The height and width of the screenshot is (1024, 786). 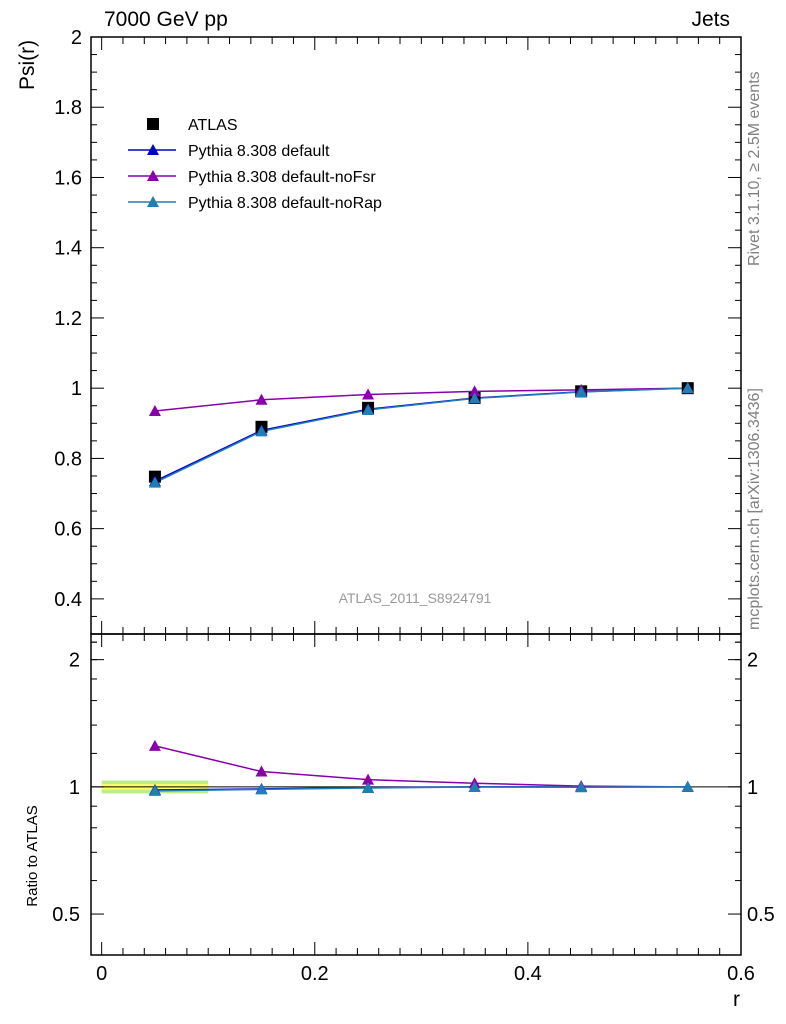 What do you see at coordinates (315, 974) in the screenshot?
I see `x-tick-label: 0.2` at bounding box center [315, 974].